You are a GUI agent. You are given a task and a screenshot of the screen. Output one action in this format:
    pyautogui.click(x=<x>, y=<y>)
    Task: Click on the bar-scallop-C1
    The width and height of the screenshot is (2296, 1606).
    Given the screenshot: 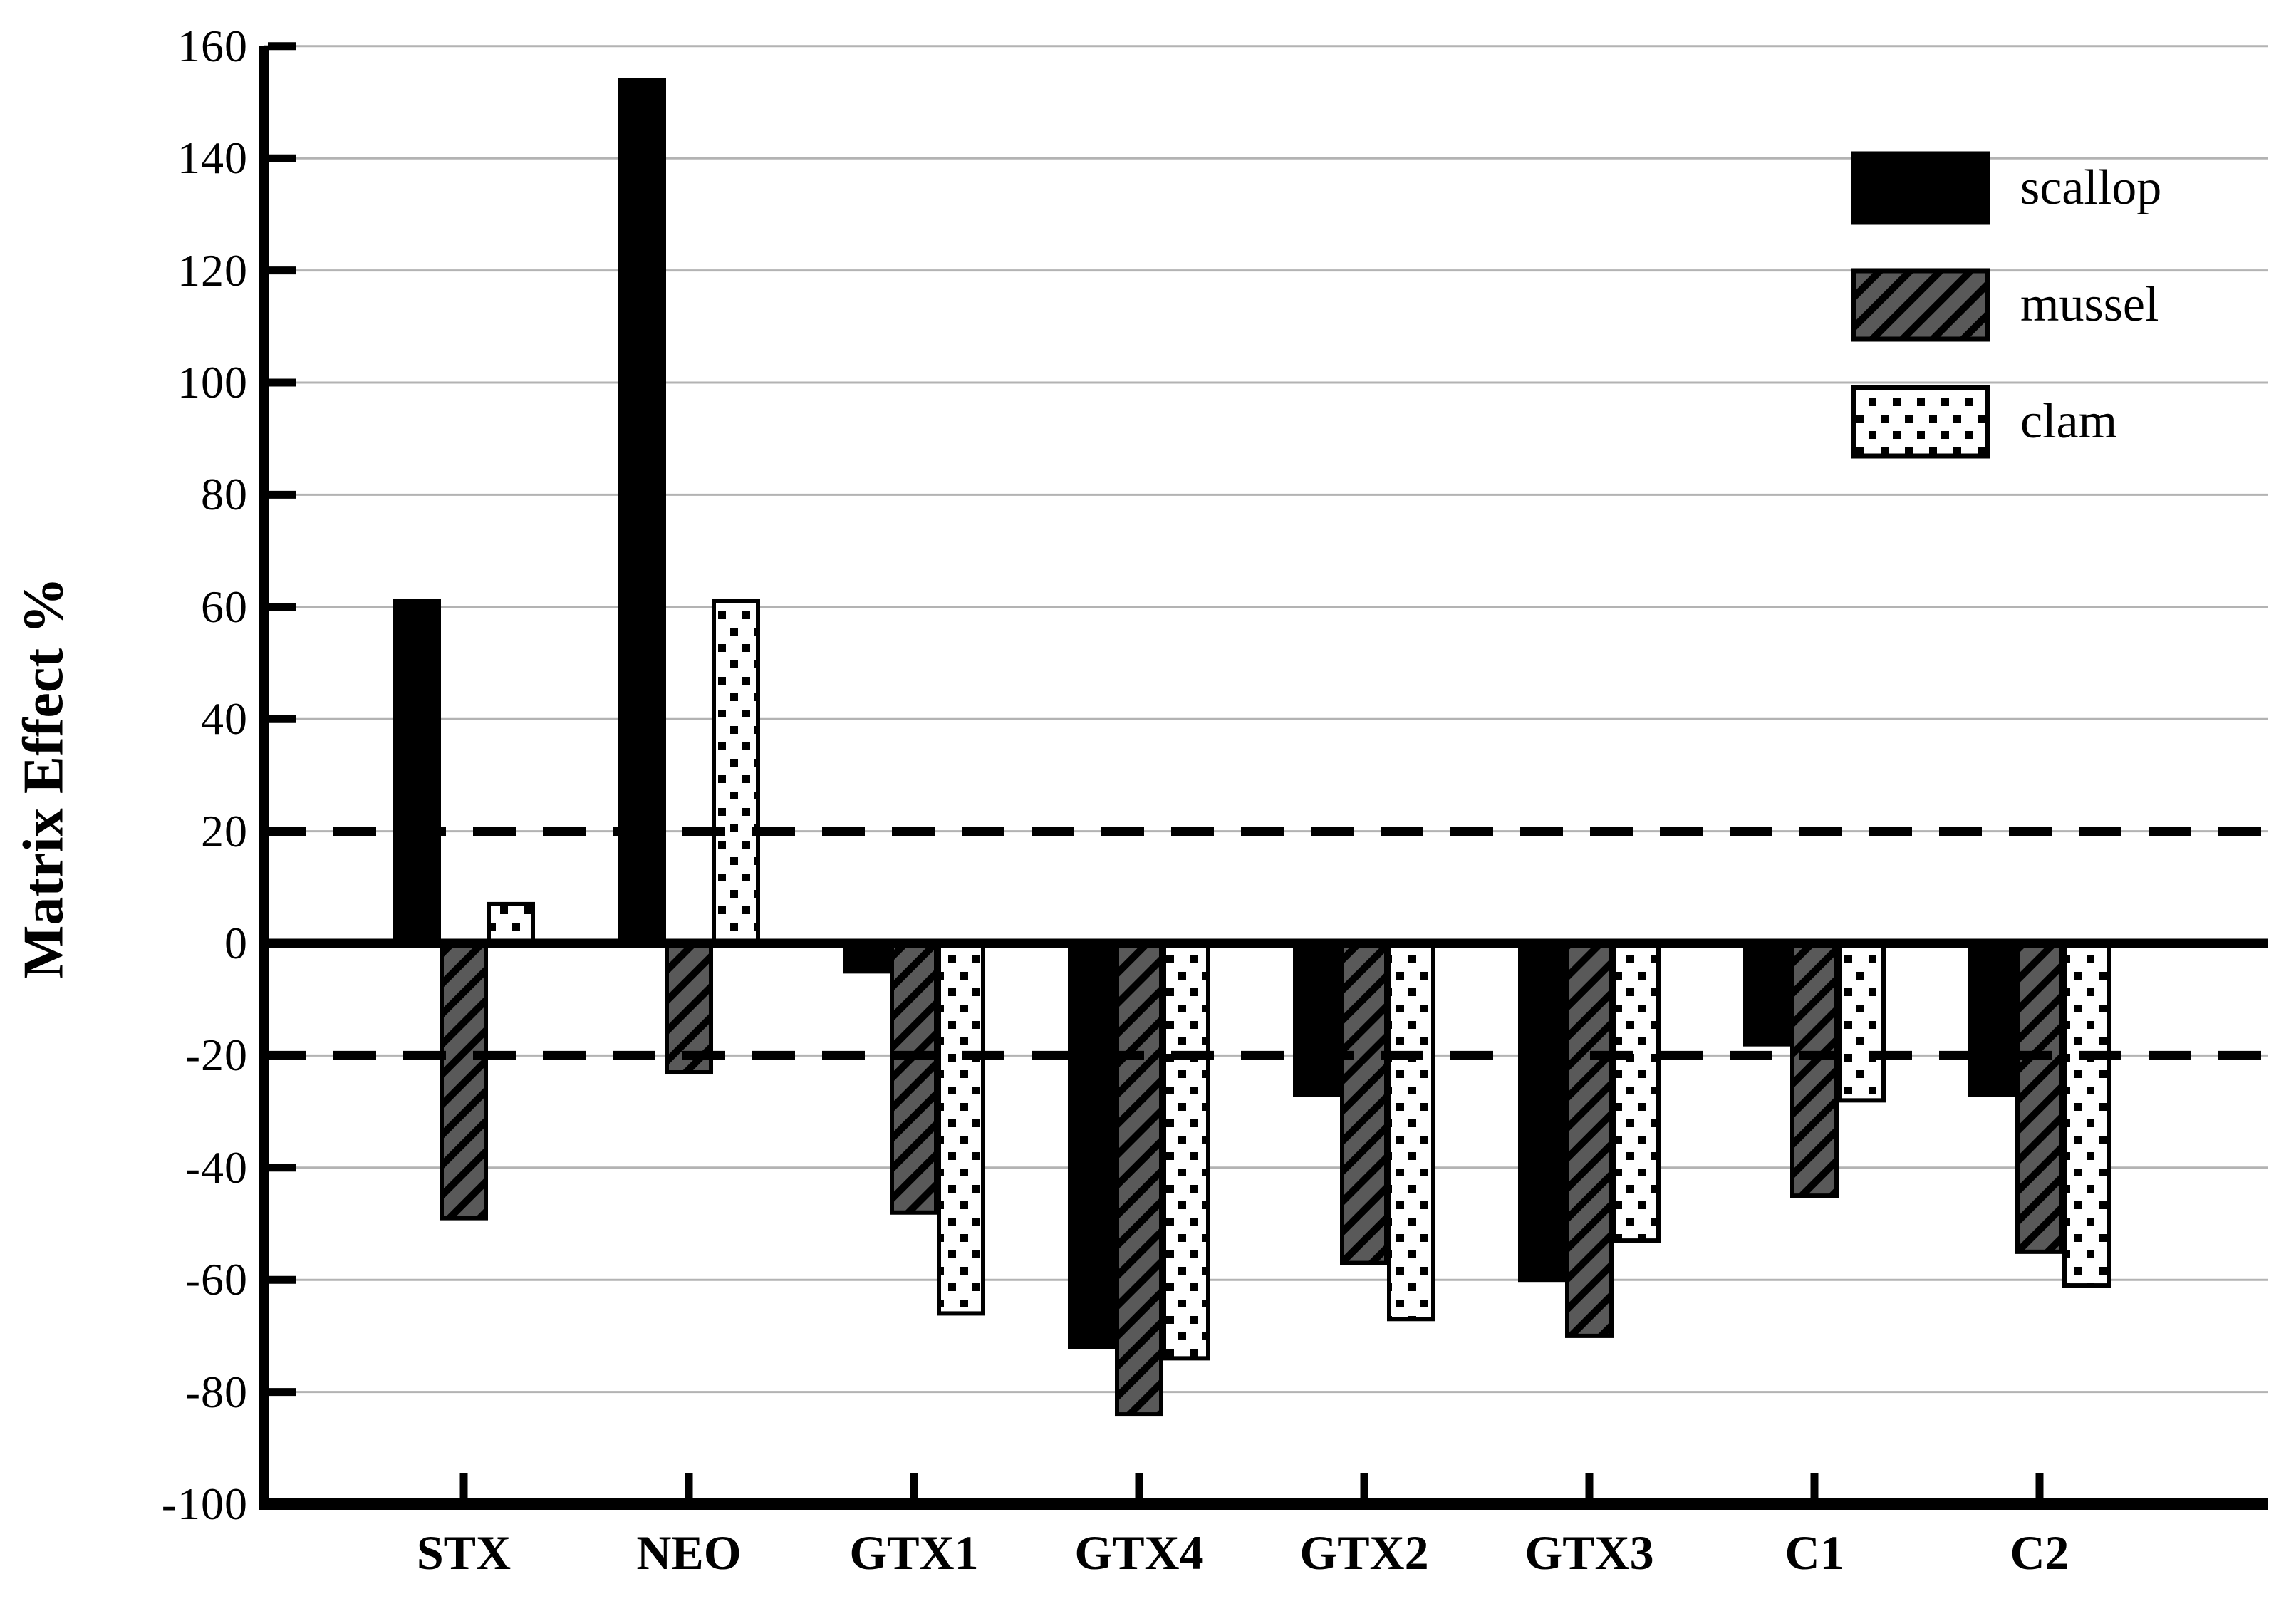 What is the action you would take?
    pyautogui.click(x=1767, y=994)
    